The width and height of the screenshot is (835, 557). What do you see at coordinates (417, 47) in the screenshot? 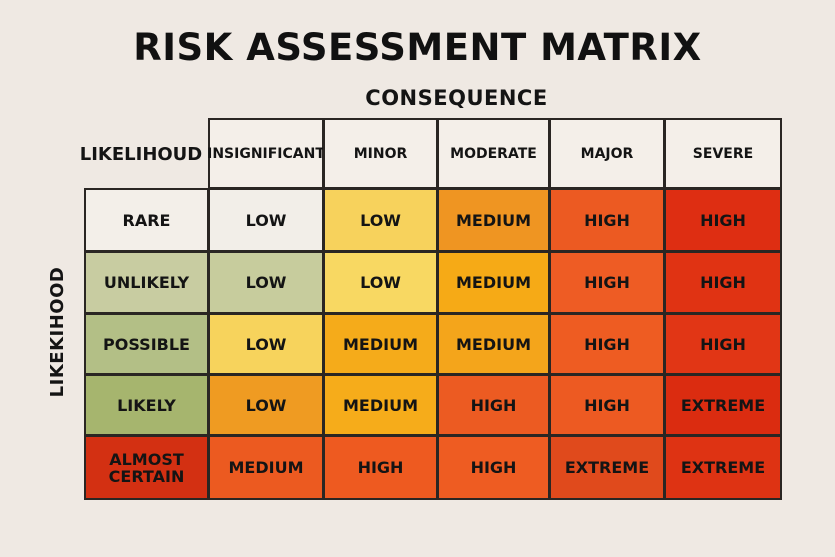
I see `matrix-title: RISK ASSESSMENT MATRIX` at bounding box center [417, 47].